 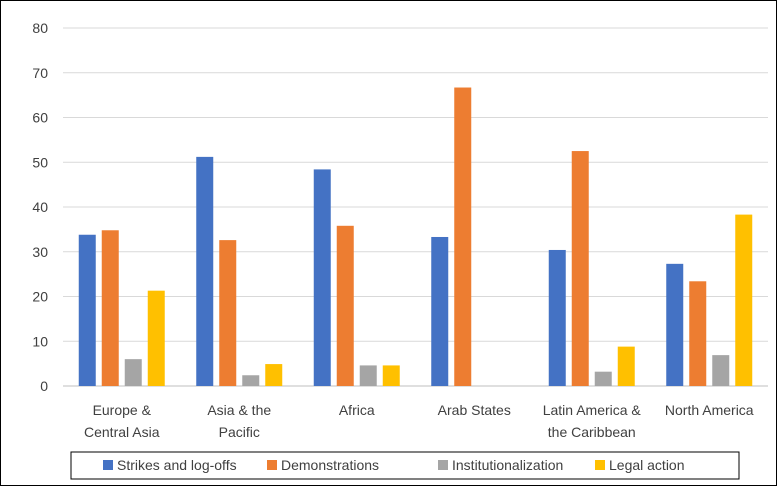 What do you see at coordinates (709, 410) in the screenshot?
I see `x-category-label: North America` at bounding box center [709, 410].